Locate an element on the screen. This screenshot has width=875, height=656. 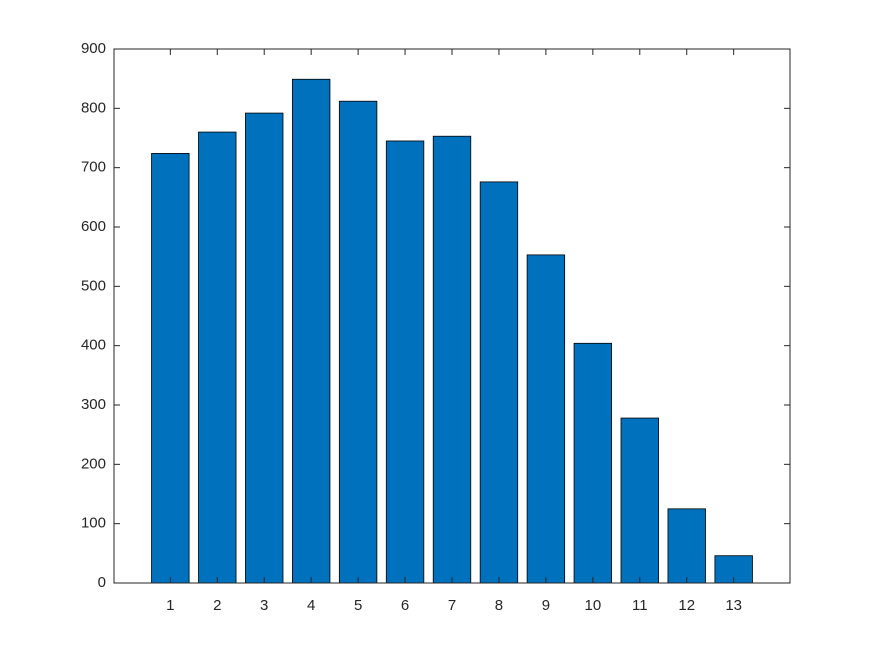
x-tick-label: 13 is located at coordinates (733, 605).